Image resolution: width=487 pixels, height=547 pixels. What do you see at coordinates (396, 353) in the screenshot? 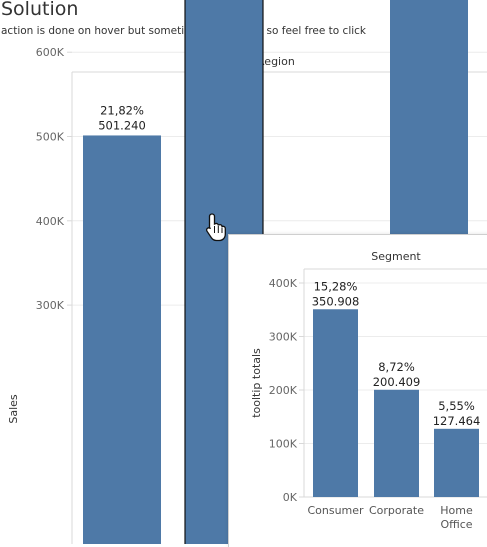
I see `segment-data-labels: 15,28%350.908 8,72%200.409 5,55%127.464` at bounding box center [396, 353].